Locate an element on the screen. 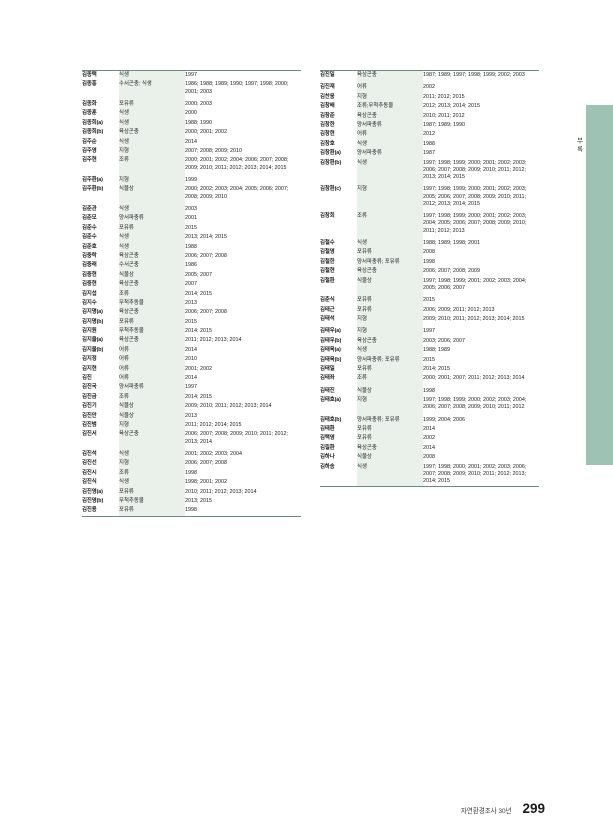 This screenshot has height=840, width=613. researcher-name: 김진영(b) is located at coordinates (93, 500).